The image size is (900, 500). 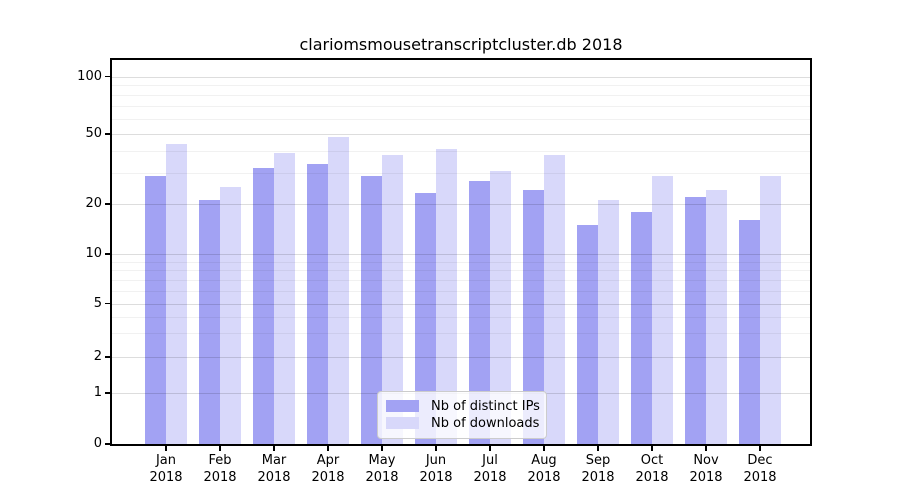 I want to click on legend-swatch-ips, so click(x=402, y=406).